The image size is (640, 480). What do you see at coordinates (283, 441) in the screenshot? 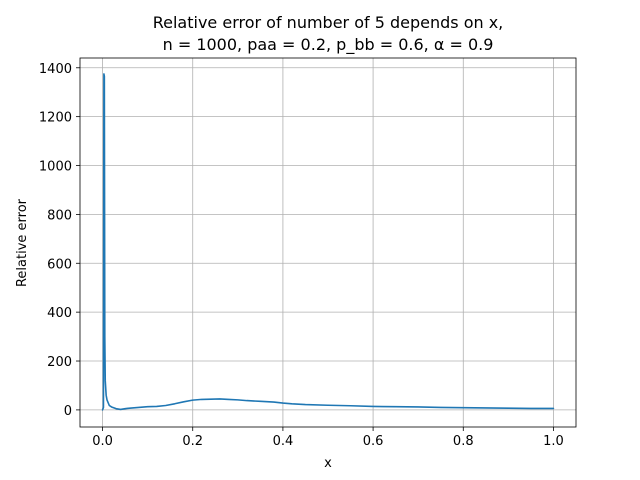
I see `x-tick-label: 0.4` at bounding box center [283, 441].